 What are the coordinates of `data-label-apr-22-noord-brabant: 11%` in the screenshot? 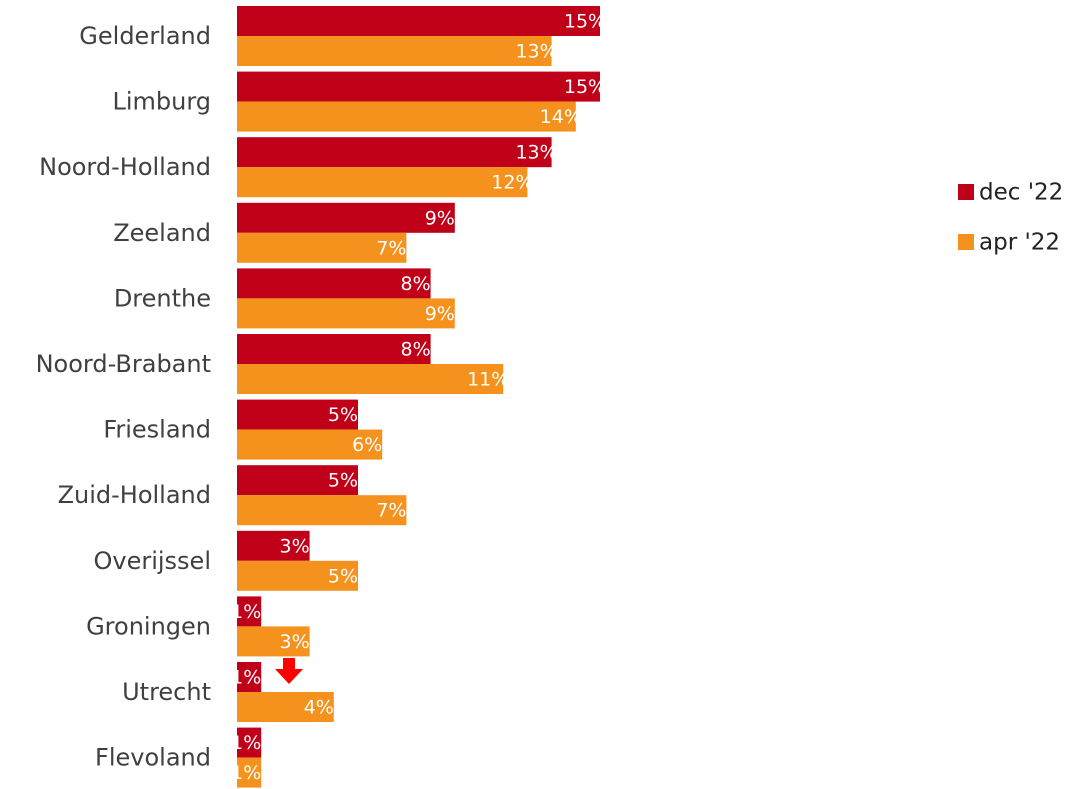 It's located at (488, 380).